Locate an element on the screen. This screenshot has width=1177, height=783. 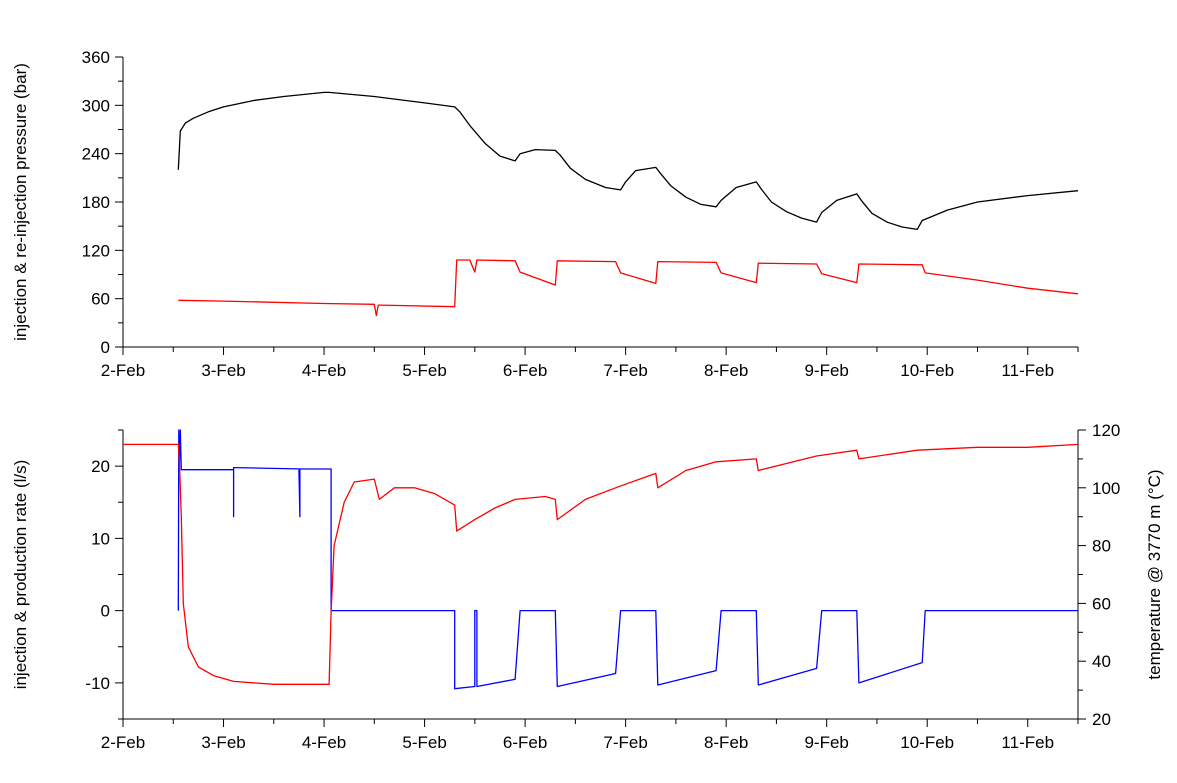
y2-tick-label: 60 is located at coordinates (1101, 603).